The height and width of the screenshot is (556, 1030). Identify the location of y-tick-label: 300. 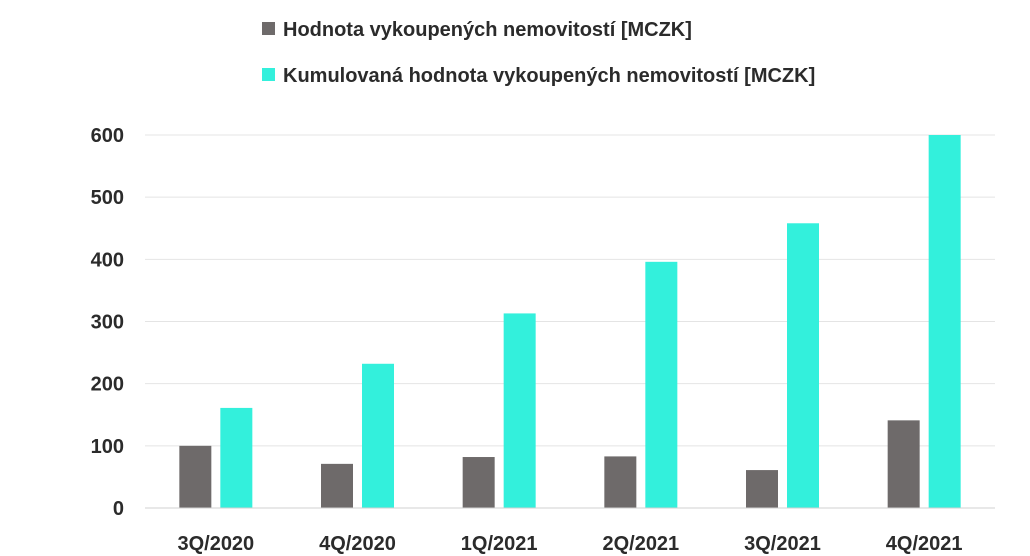
(107, 323).